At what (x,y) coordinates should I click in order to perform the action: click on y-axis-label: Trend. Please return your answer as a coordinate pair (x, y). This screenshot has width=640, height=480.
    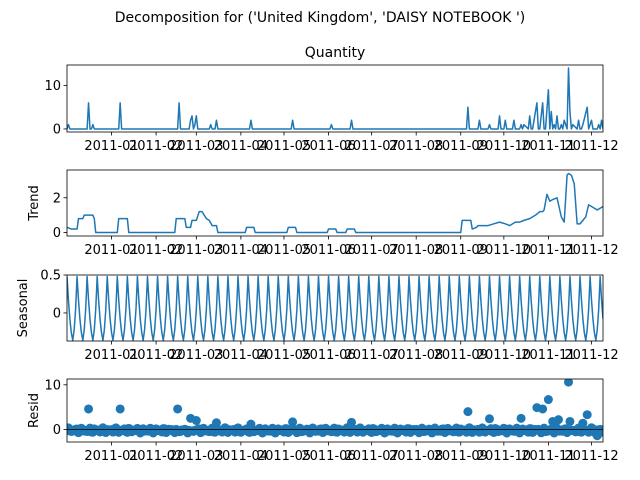
    Looking at the image, I should click on (34, 203).